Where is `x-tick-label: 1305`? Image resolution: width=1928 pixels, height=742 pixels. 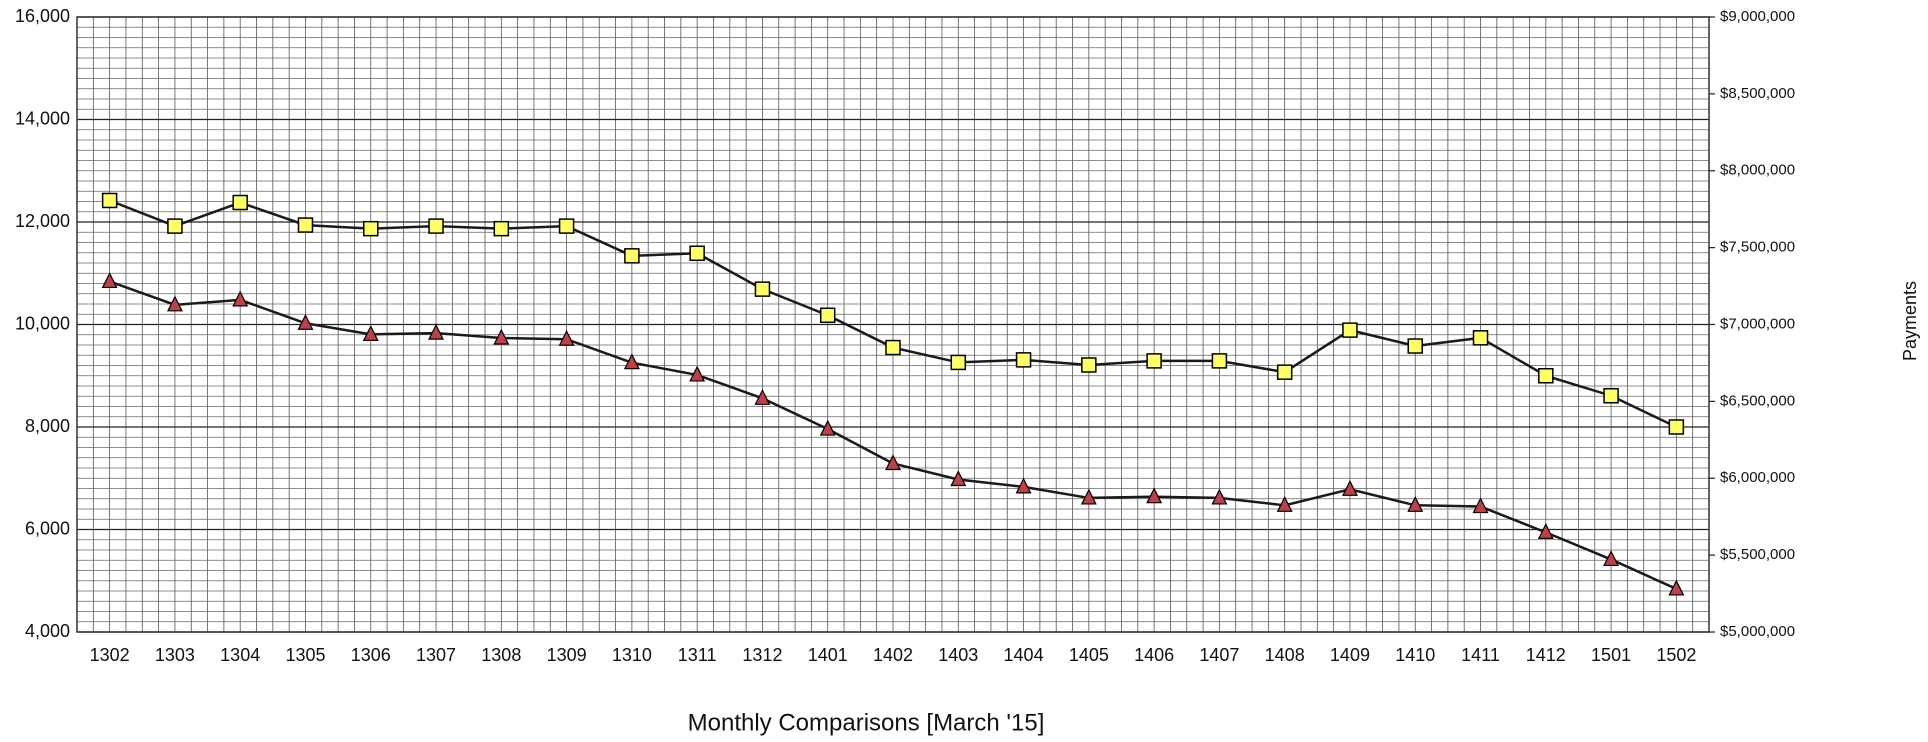 x-tick-label: 1305 is located at coordinates (305, 655).